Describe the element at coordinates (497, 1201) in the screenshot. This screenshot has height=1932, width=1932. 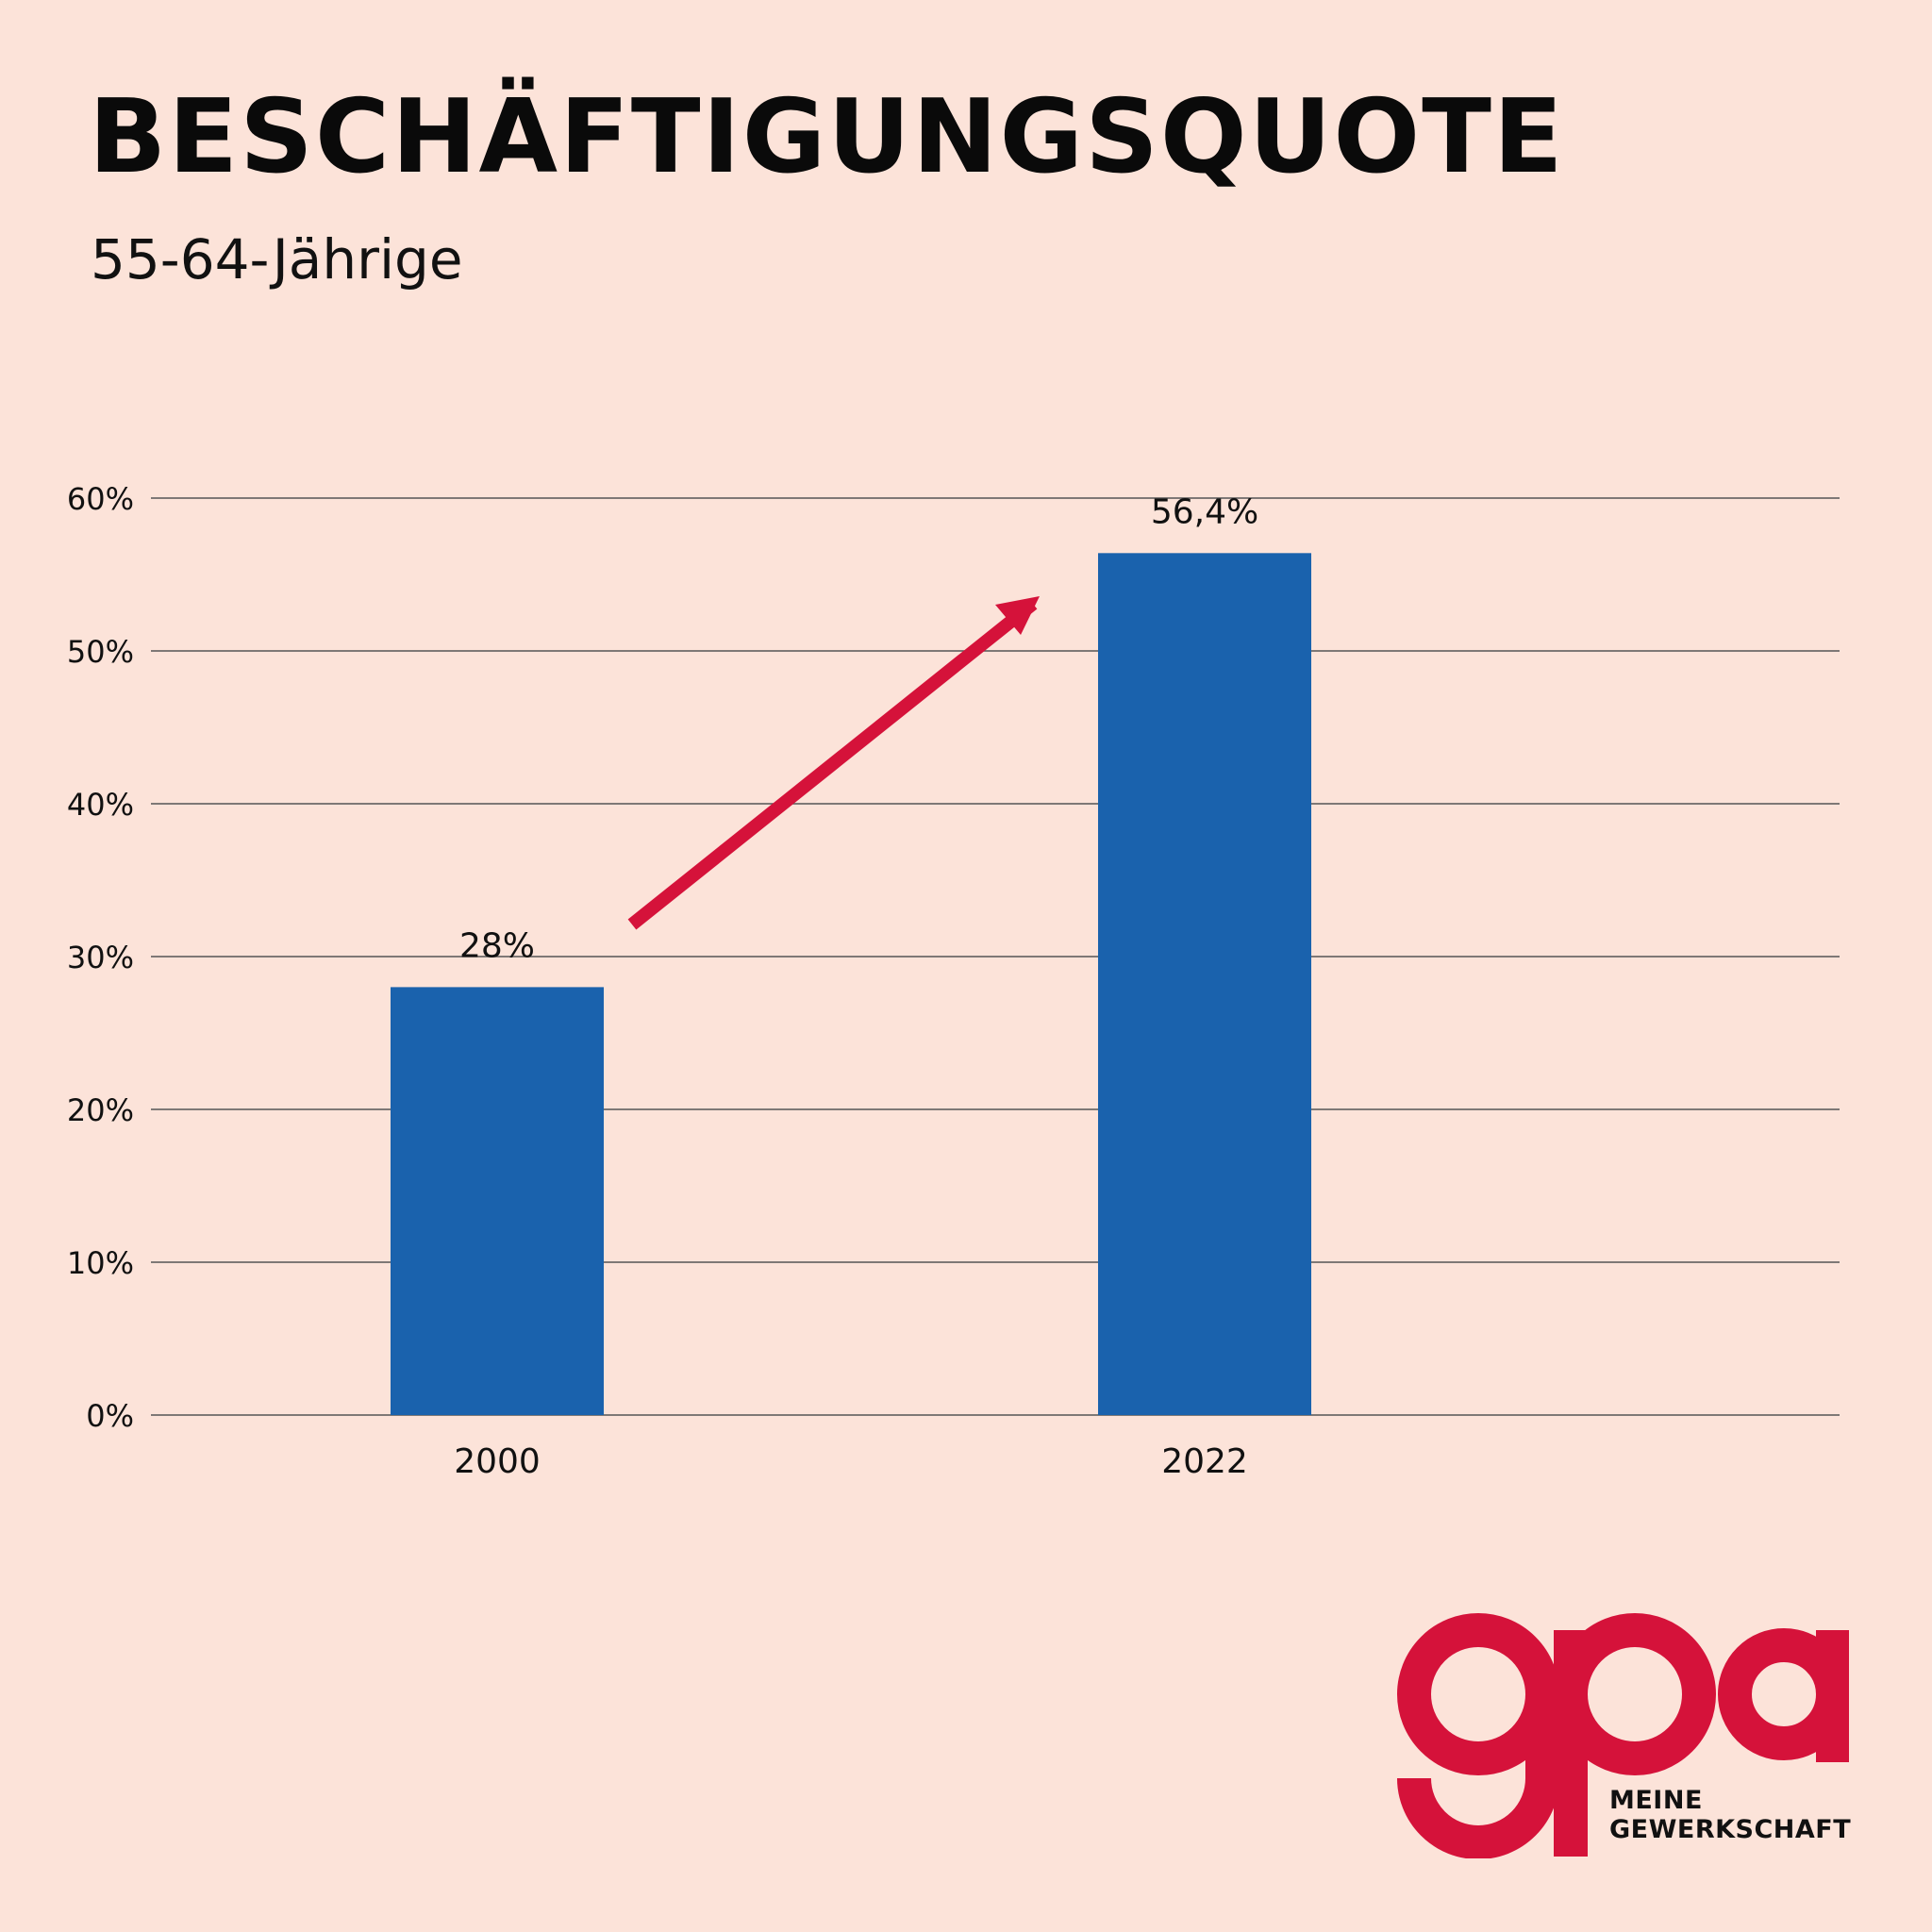
I see `bar-2000` at that location.